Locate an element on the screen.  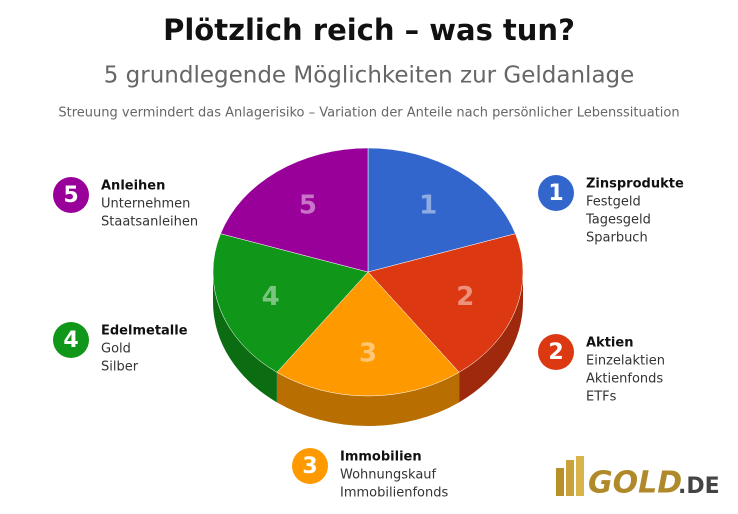
legend-detail: Festgeld is located at coordinates (613, 202).